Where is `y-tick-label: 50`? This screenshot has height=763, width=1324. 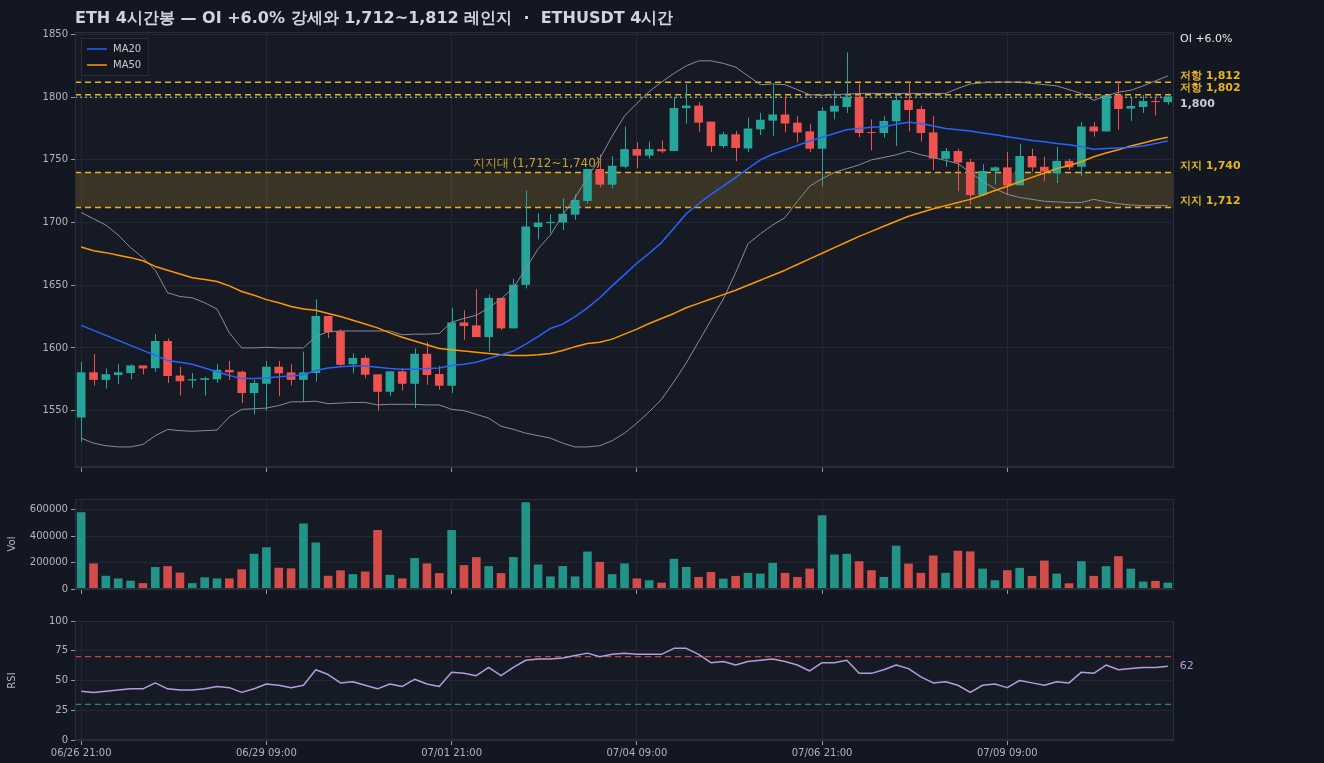
y-tick-label: 50 is located at coordinates (61, 680).